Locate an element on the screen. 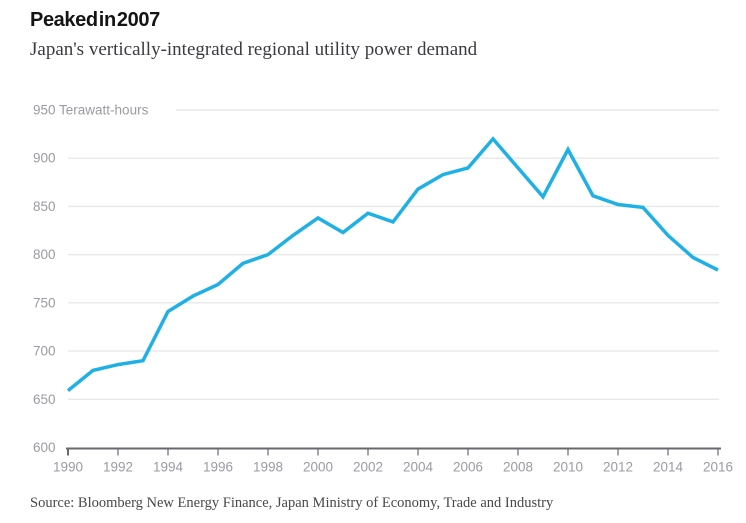 Image resolution: width=746 pixels, height=523 pixels. x-tick-label-2016: 2016 is located at coordinates (718, 467).